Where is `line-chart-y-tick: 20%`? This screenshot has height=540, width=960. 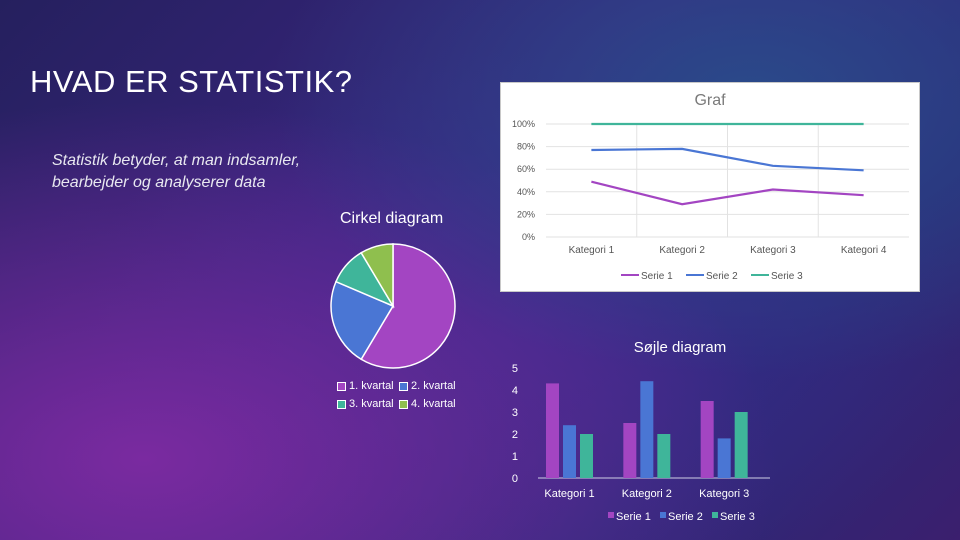
line-chart-y-tick: 20% is located at coordinates (526, 214).